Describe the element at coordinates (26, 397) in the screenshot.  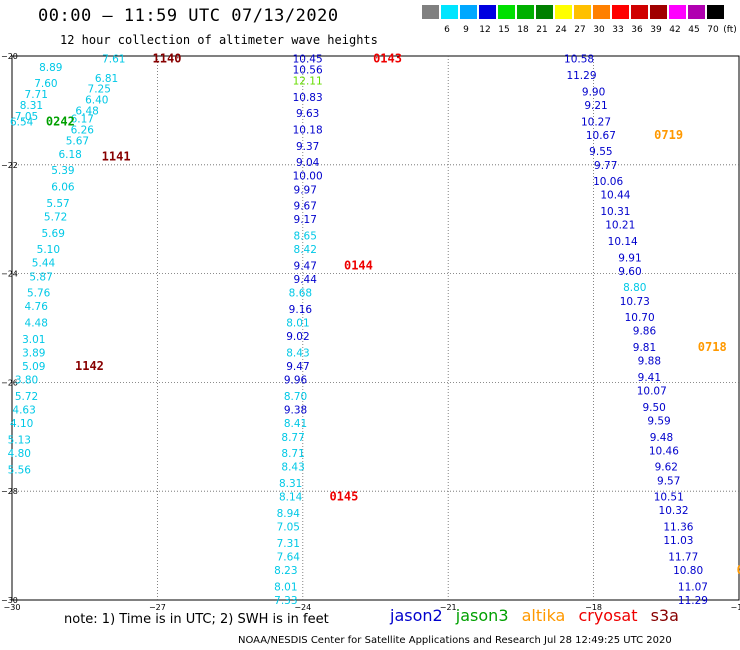
I see `swh-value-label: 5.72` at that location.